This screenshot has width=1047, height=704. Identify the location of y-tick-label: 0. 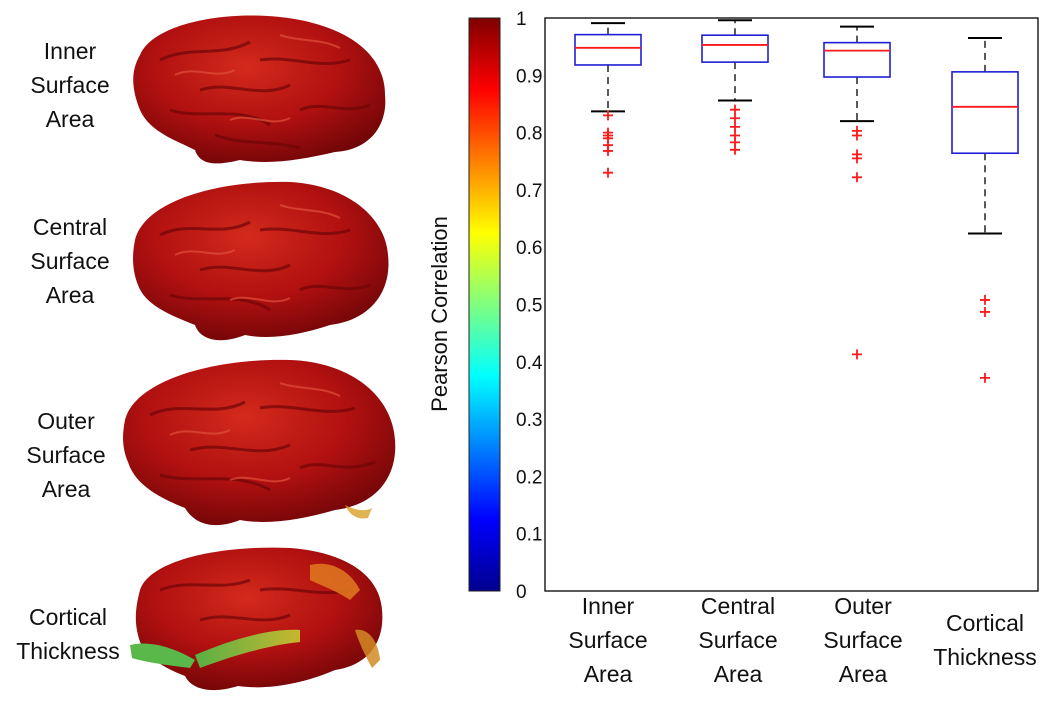
(521, 592).